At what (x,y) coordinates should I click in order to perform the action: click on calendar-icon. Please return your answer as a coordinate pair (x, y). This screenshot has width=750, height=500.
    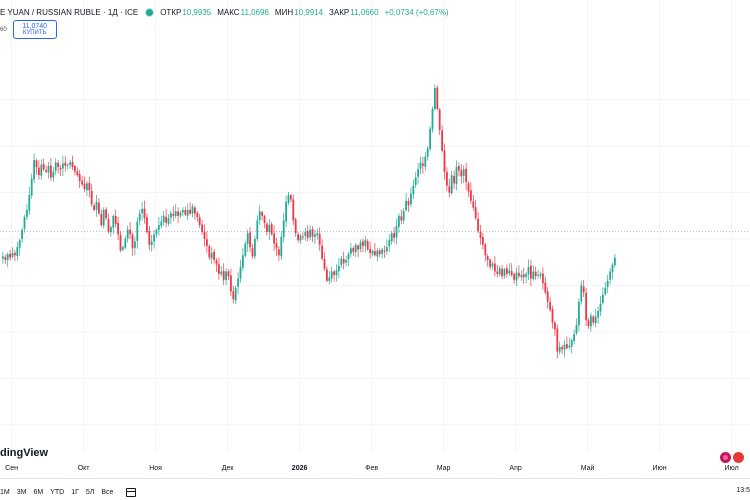
    Looking at the image, I should click on (131, 492).